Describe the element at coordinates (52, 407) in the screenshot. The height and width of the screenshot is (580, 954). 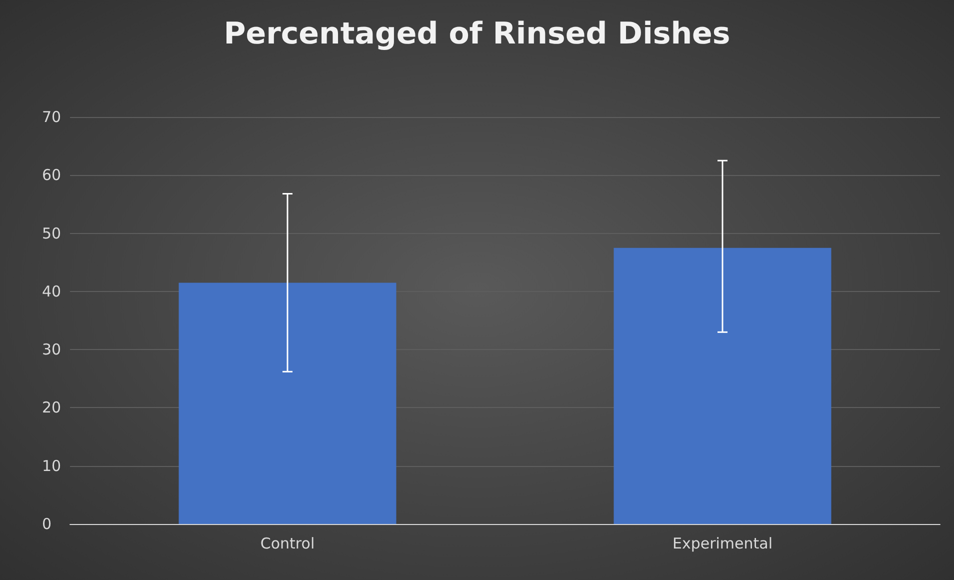
I see `y-tick-label: 20` at that location.